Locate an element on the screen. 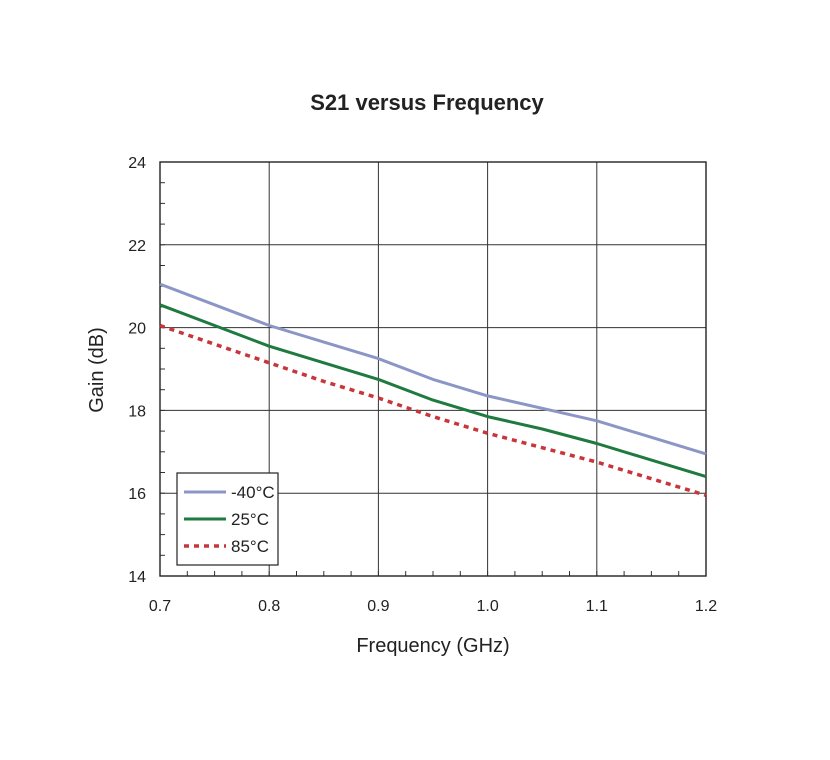 The width and height of the screenshot is (830, 760). legend-items: -40°C 25°C 85°C is located at coordinates (229, 519).